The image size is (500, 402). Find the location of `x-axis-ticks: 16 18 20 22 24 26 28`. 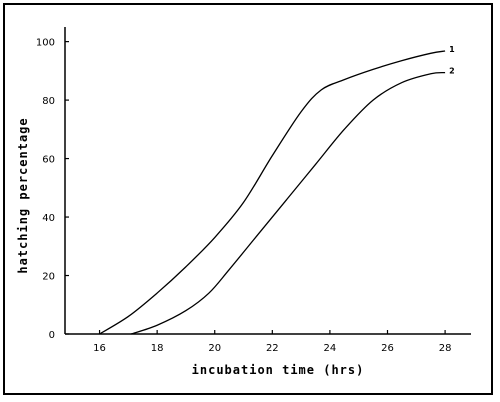

x-axis-ticks: 16 18 20 22 24 26 28 is located at coordinates (272, 342).